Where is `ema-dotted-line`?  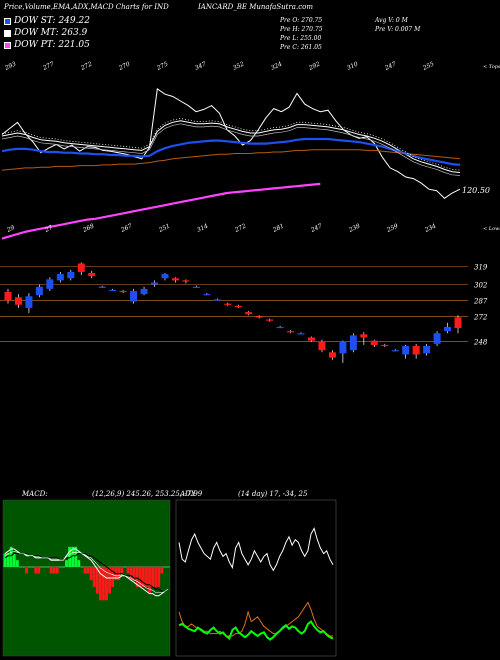 ema-dotted-line is located at coordinates (231, 144).